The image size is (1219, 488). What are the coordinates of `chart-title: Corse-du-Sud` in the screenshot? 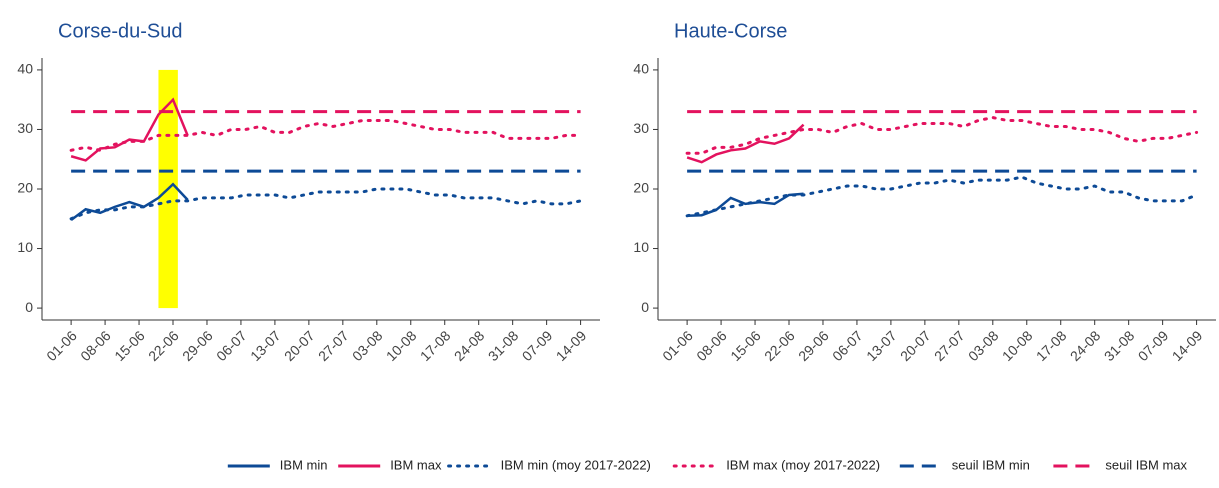 It's located at (120, 31).